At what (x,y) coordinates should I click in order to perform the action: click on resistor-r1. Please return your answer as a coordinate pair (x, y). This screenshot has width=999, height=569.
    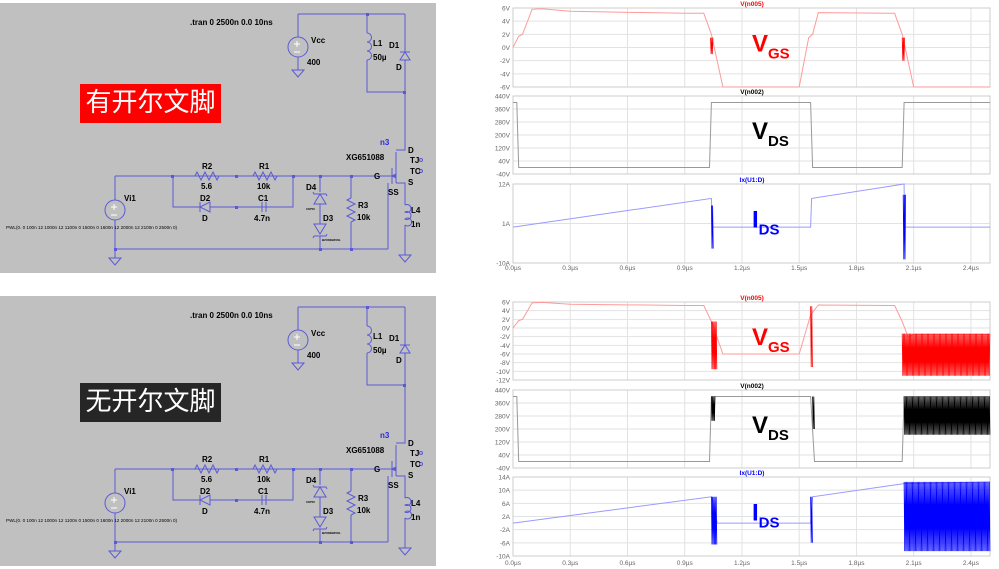
    Looking at the image, I should click on (257, 469).